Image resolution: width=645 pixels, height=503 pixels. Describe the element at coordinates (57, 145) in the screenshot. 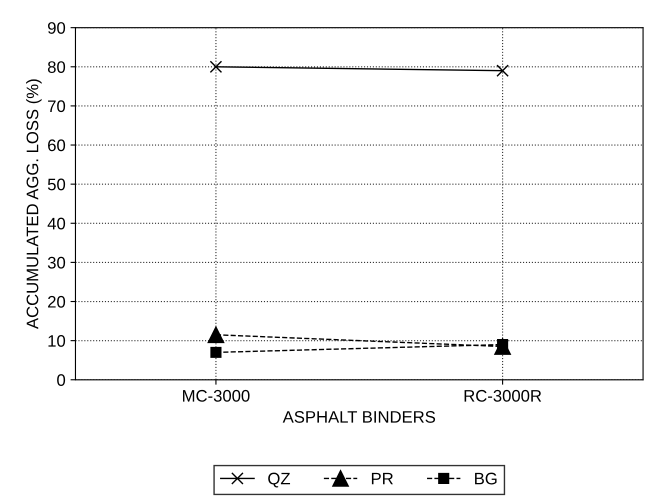

I see `y-tick-label: 60` at that location.